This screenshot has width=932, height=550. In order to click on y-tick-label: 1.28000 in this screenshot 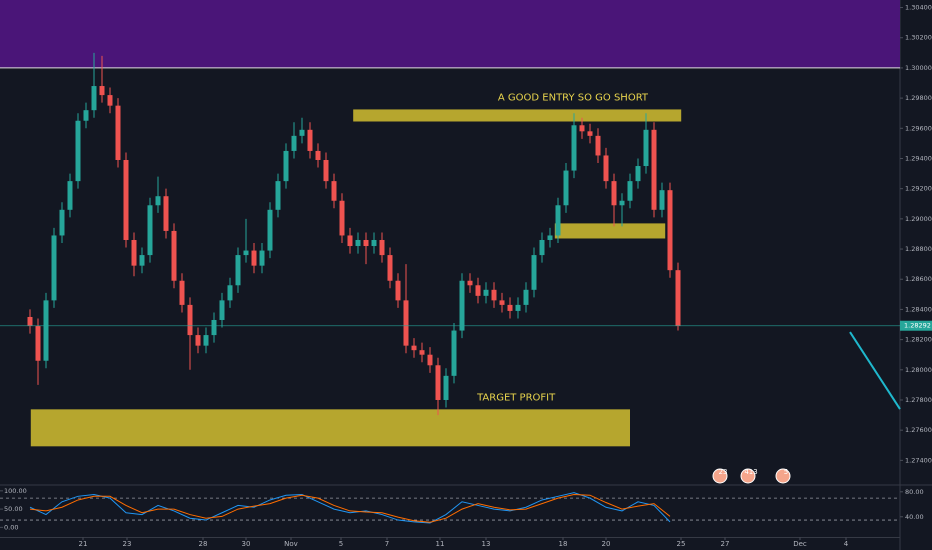, I will do `click(918, 370)`.